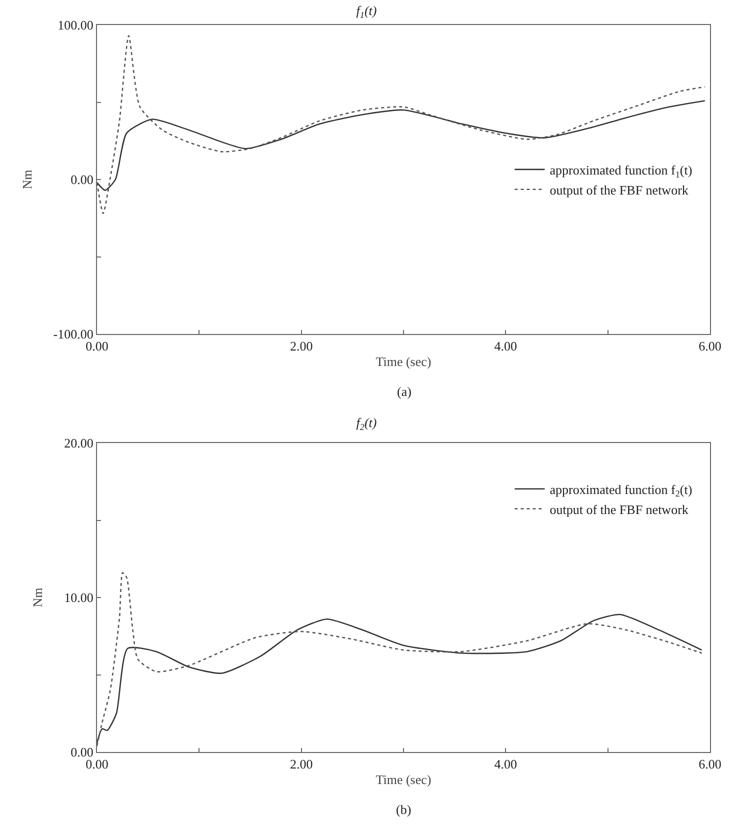 The width and height of the screenshot is (733, 824). I want to click on text: (b), so click(404, 809).